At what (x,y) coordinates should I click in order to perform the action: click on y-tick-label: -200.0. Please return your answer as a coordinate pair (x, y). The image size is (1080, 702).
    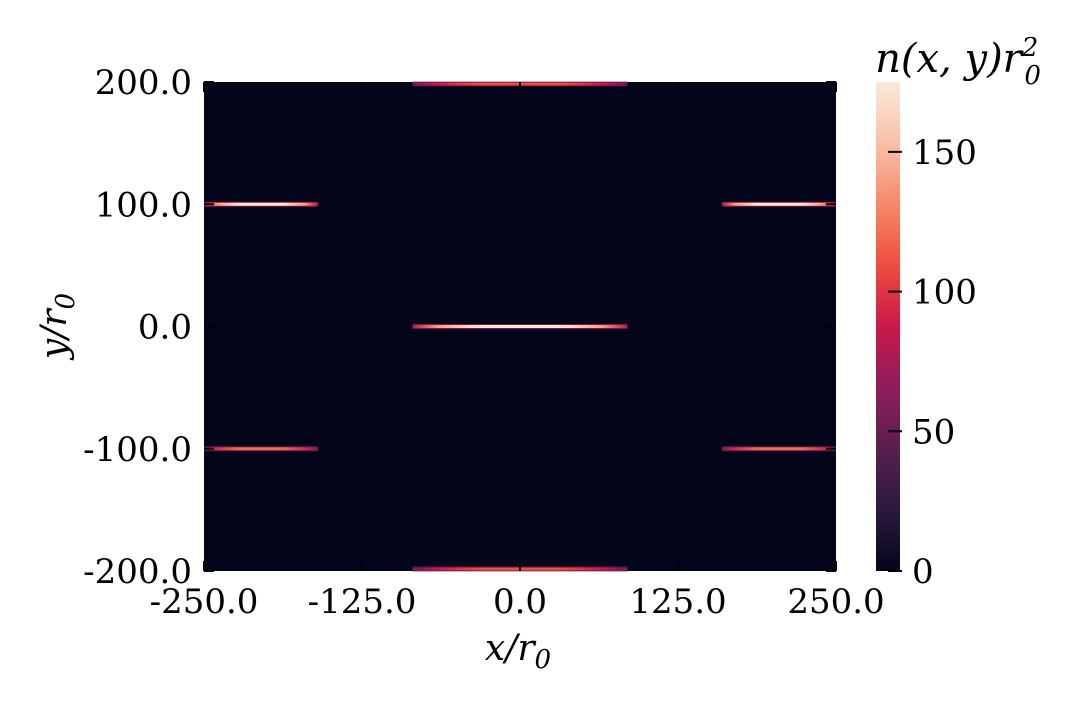
    Looking at the image, I should click on (137, 572).